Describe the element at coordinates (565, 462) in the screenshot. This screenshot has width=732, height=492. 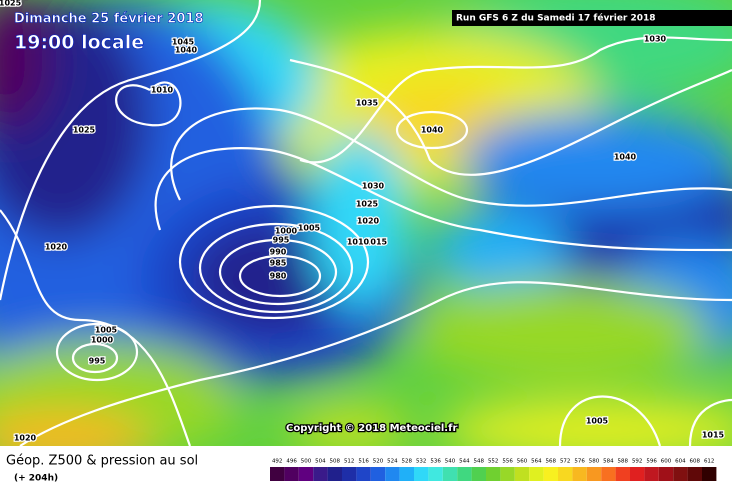
I see `scale-label: 572` at that location.